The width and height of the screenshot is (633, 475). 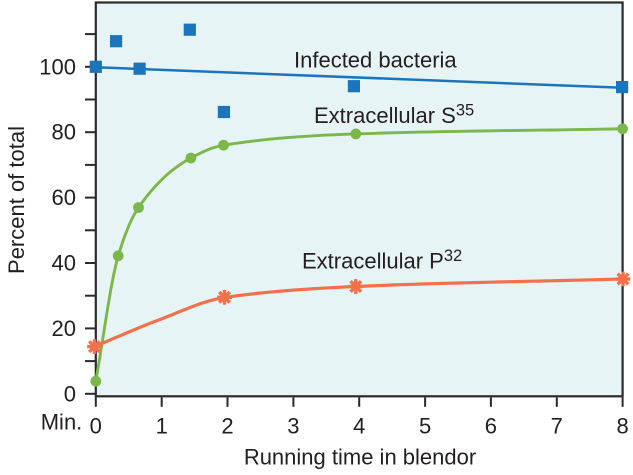 I want to click on svg-text: 6, so click(x=491, y=425).